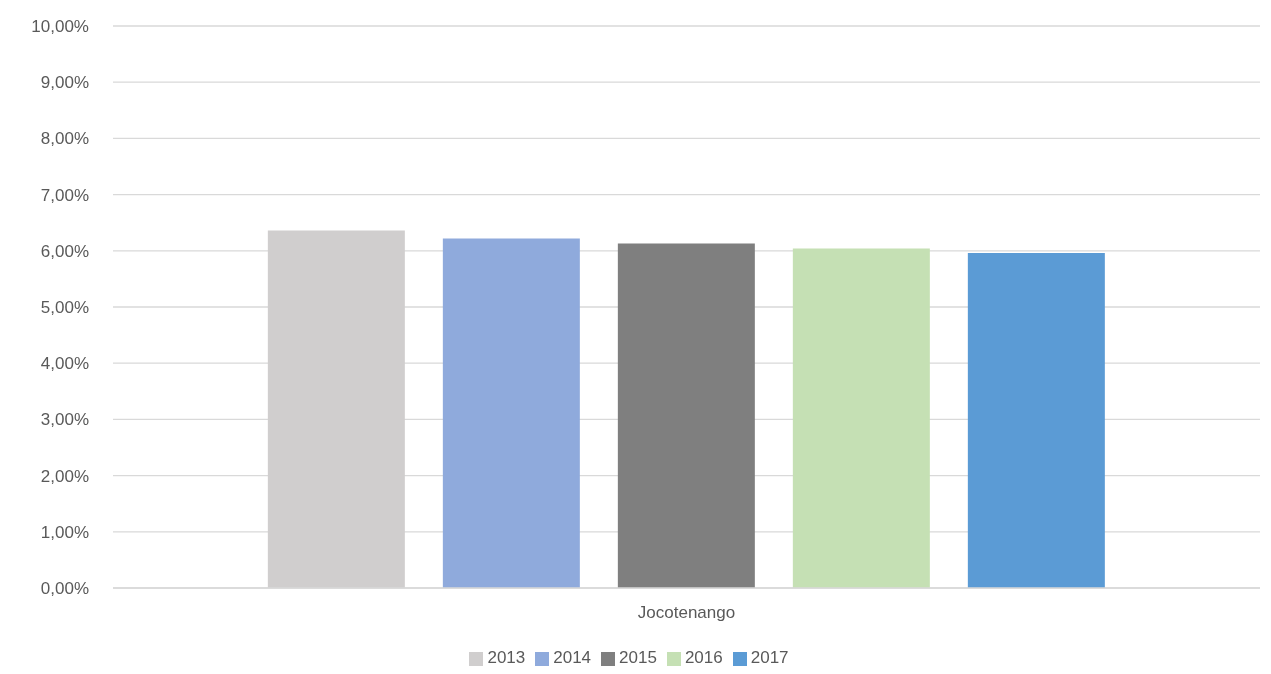 This screenshot has height=674, width=1271. Describe the element at coordinates (703, 657) in the screenshot. I see `legend-label: 2016` at that location.